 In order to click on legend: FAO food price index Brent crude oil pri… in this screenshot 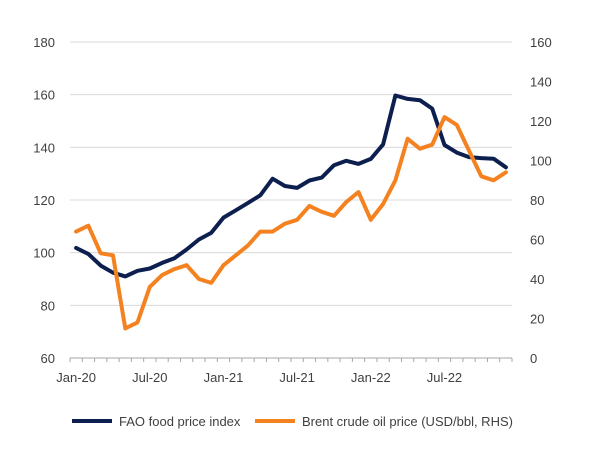, I will do `click(292, 421)`.